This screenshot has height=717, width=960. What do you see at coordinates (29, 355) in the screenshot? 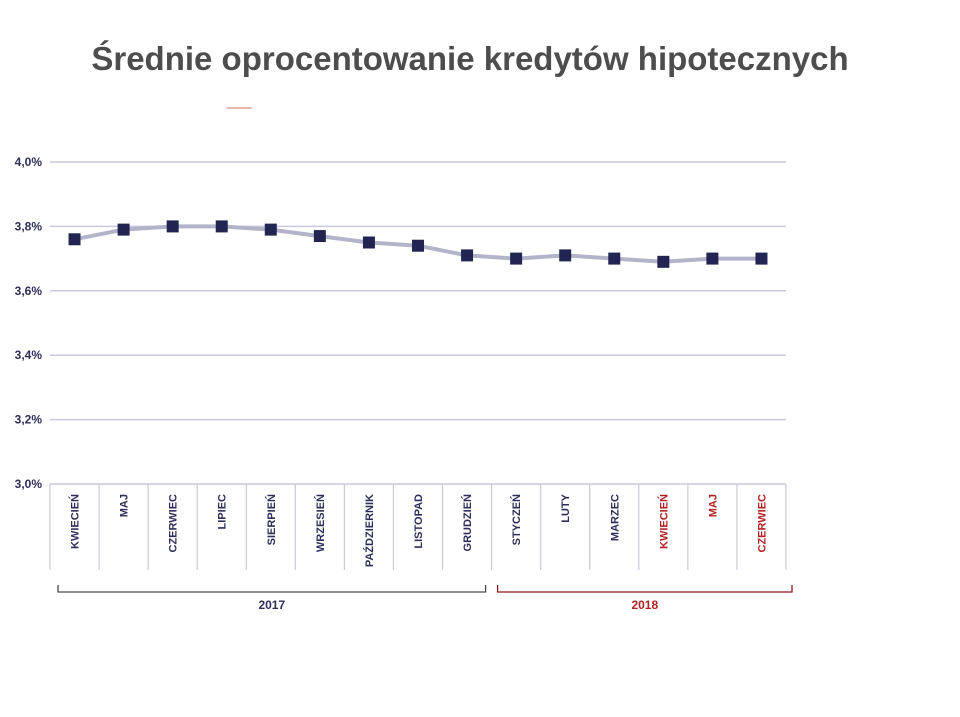
I see `y-tick-label: 3,4%` at bounding box center [29, 355].